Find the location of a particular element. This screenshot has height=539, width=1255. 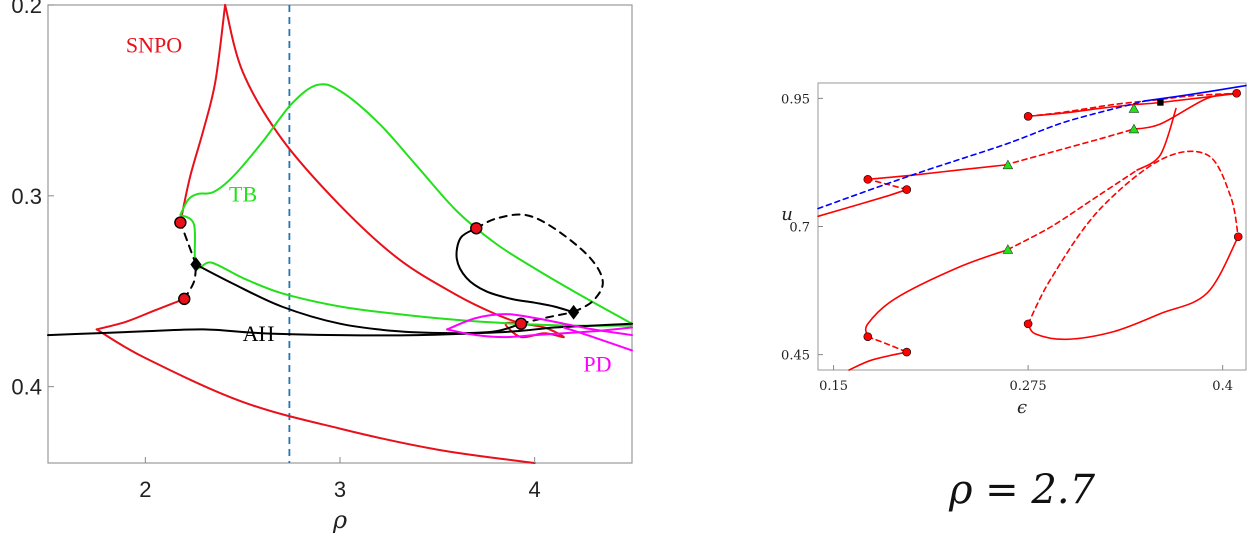

right-y-axis-label: u is located at coordinates (787, 214).